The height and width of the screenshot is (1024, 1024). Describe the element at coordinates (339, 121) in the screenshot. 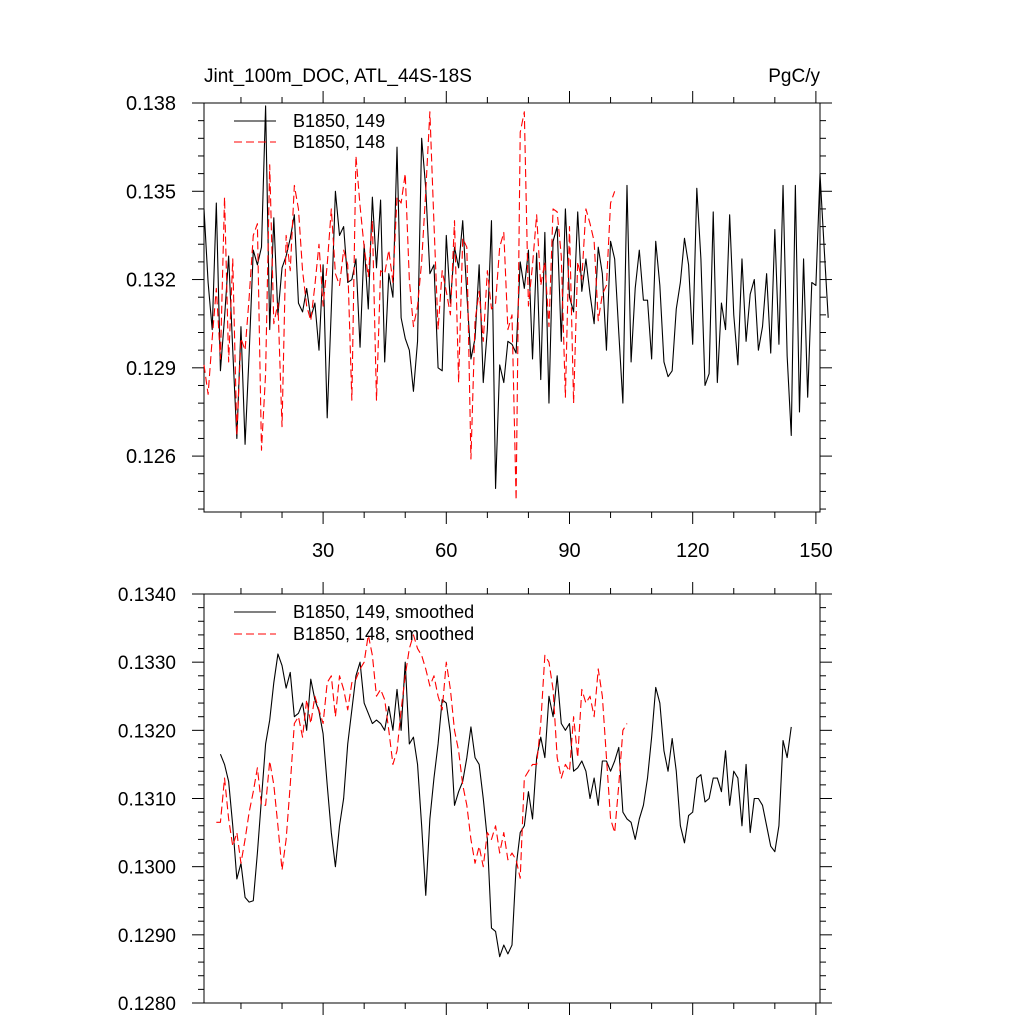

I see `legend-label: B1850, 149` at that location.